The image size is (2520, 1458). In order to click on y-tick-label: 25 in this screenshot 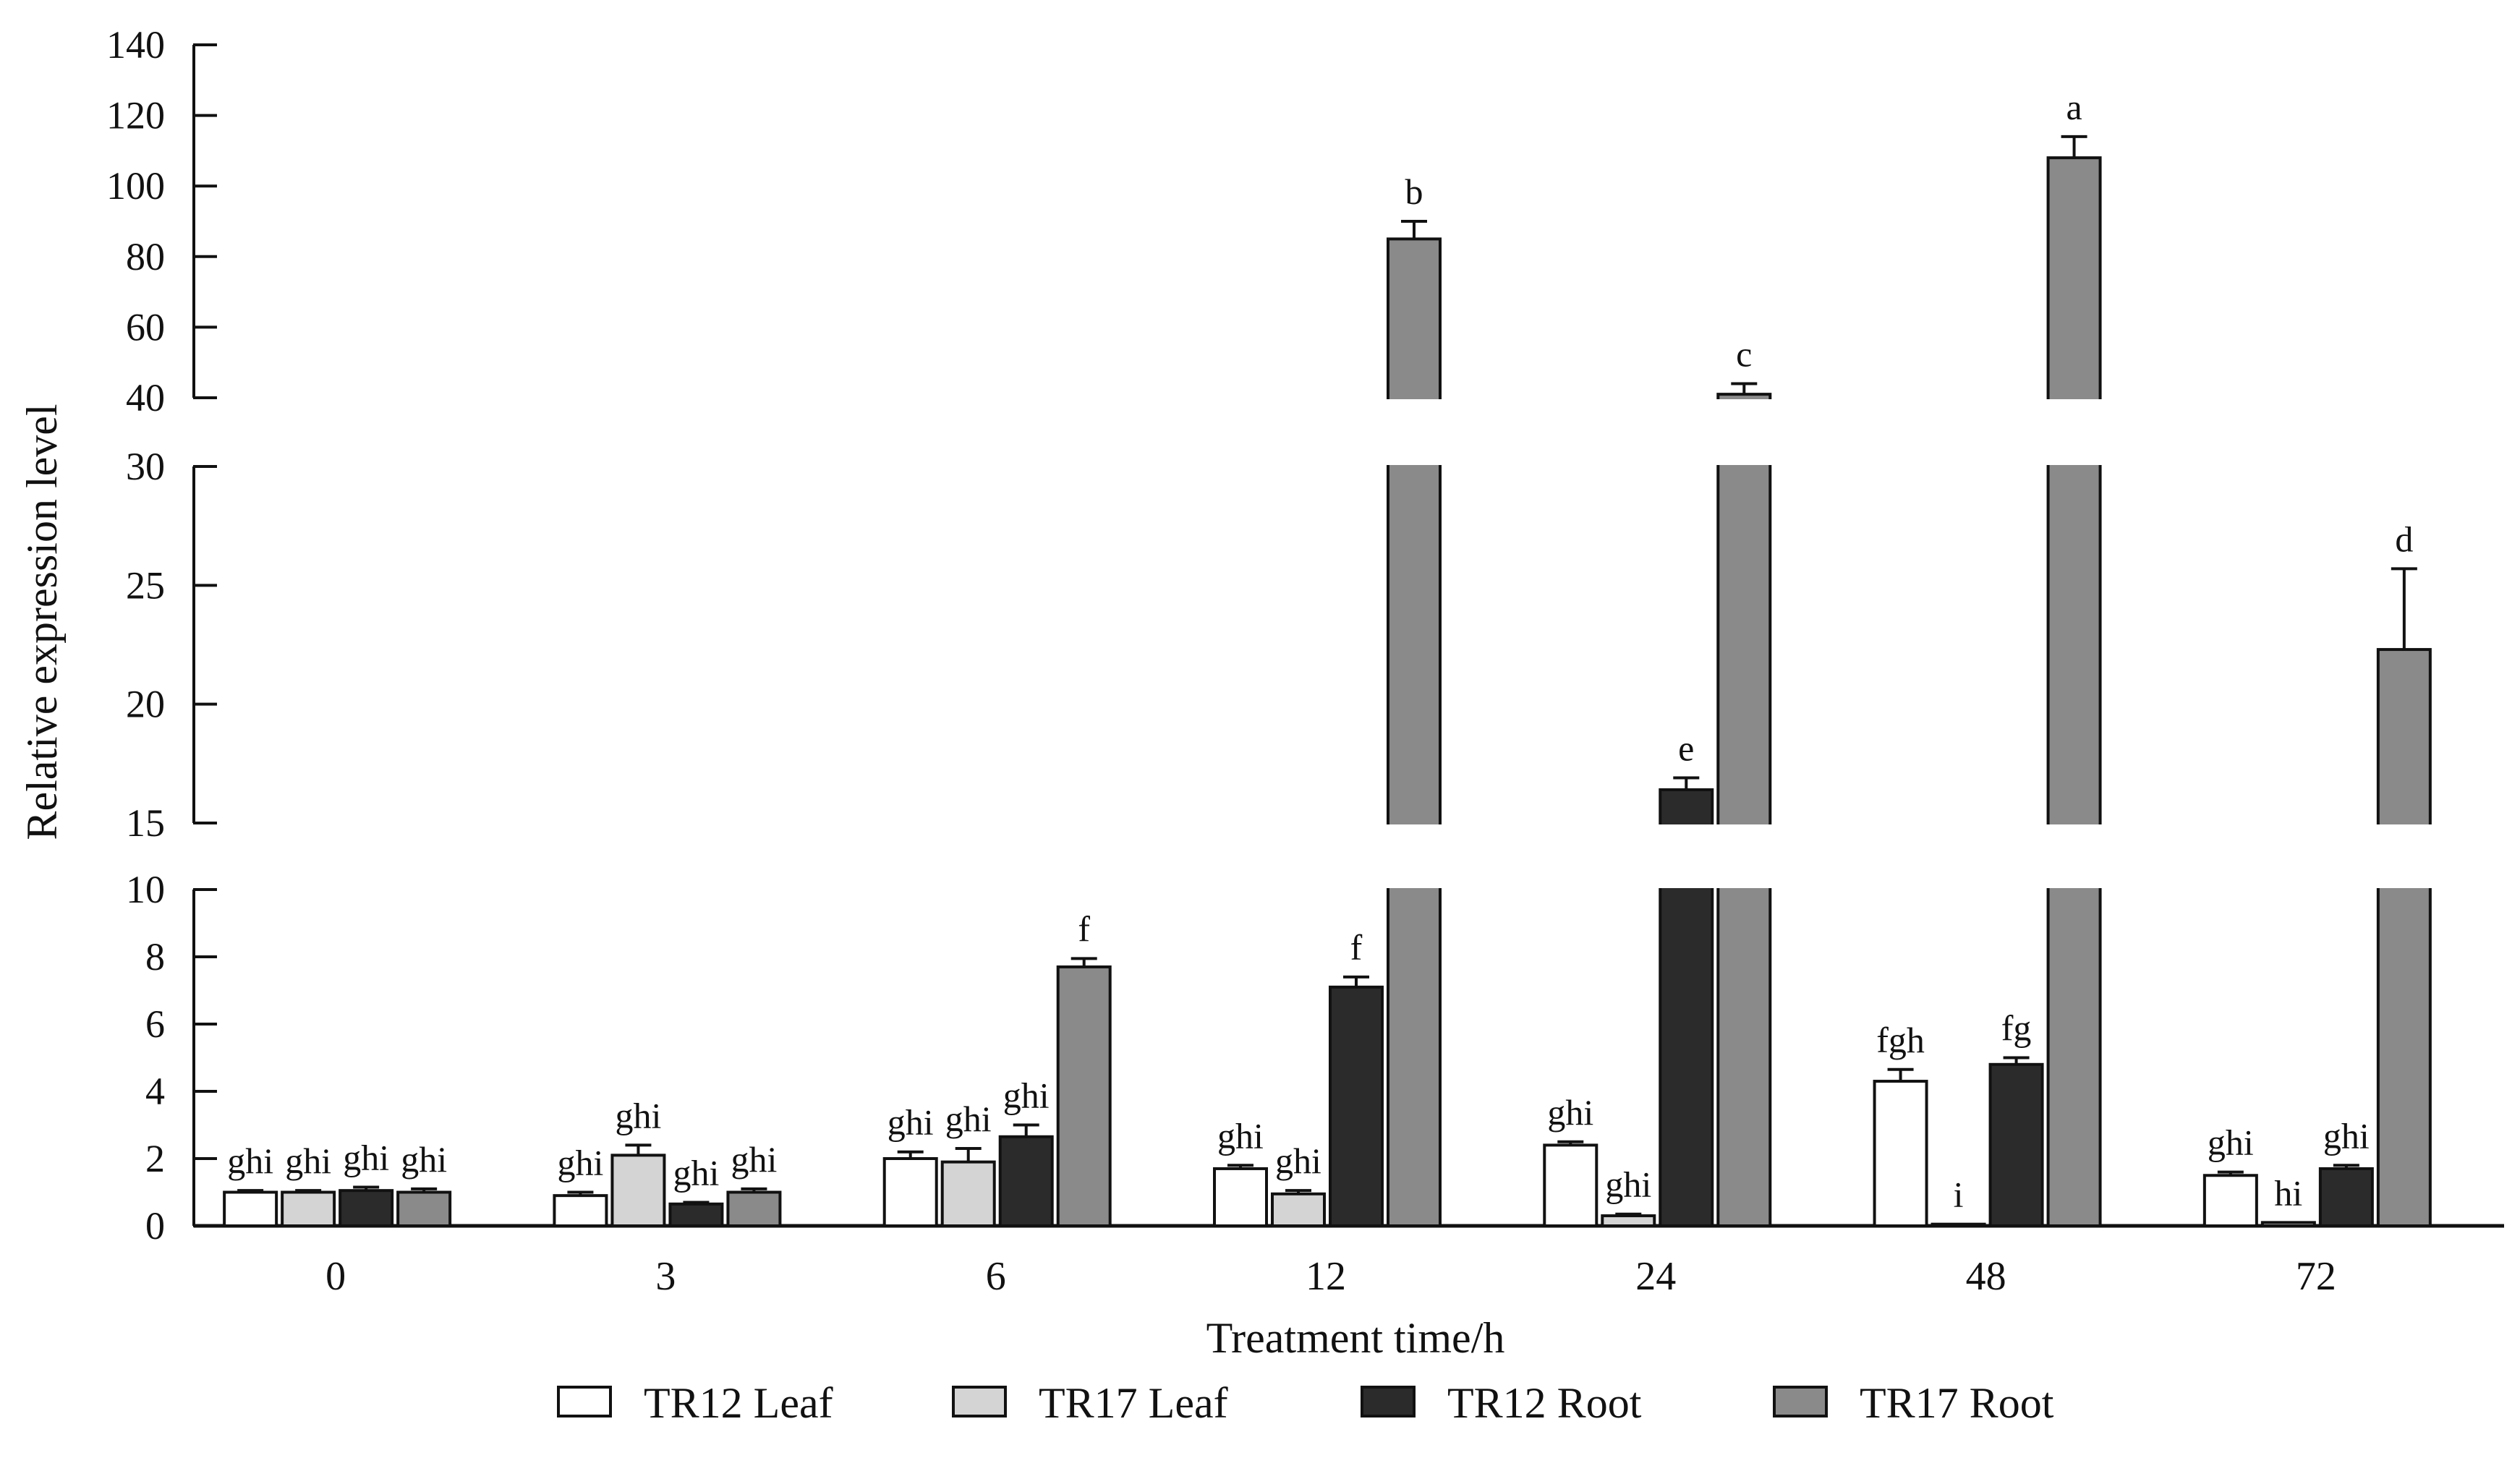, I will do `click(146, 585)`.